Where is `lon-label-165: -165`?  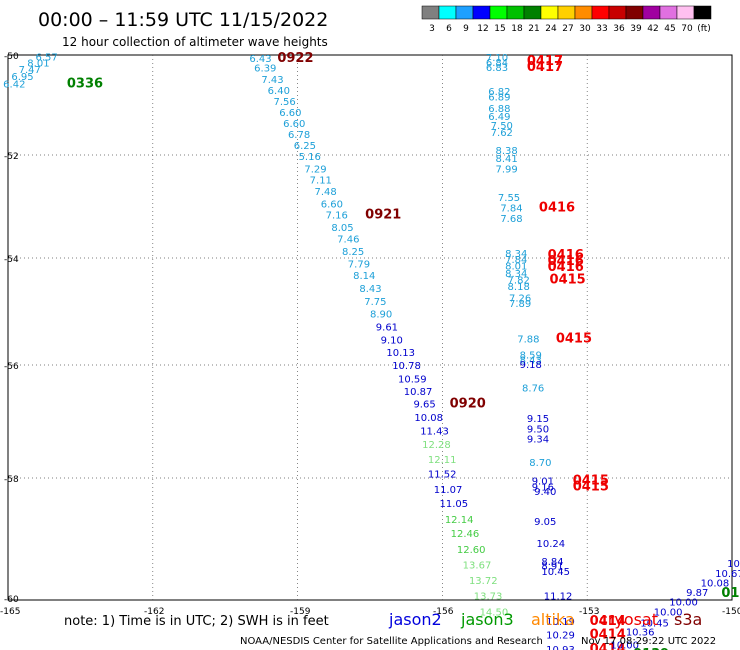 lon-label-165: -165 is located at coordinates (10, 612).